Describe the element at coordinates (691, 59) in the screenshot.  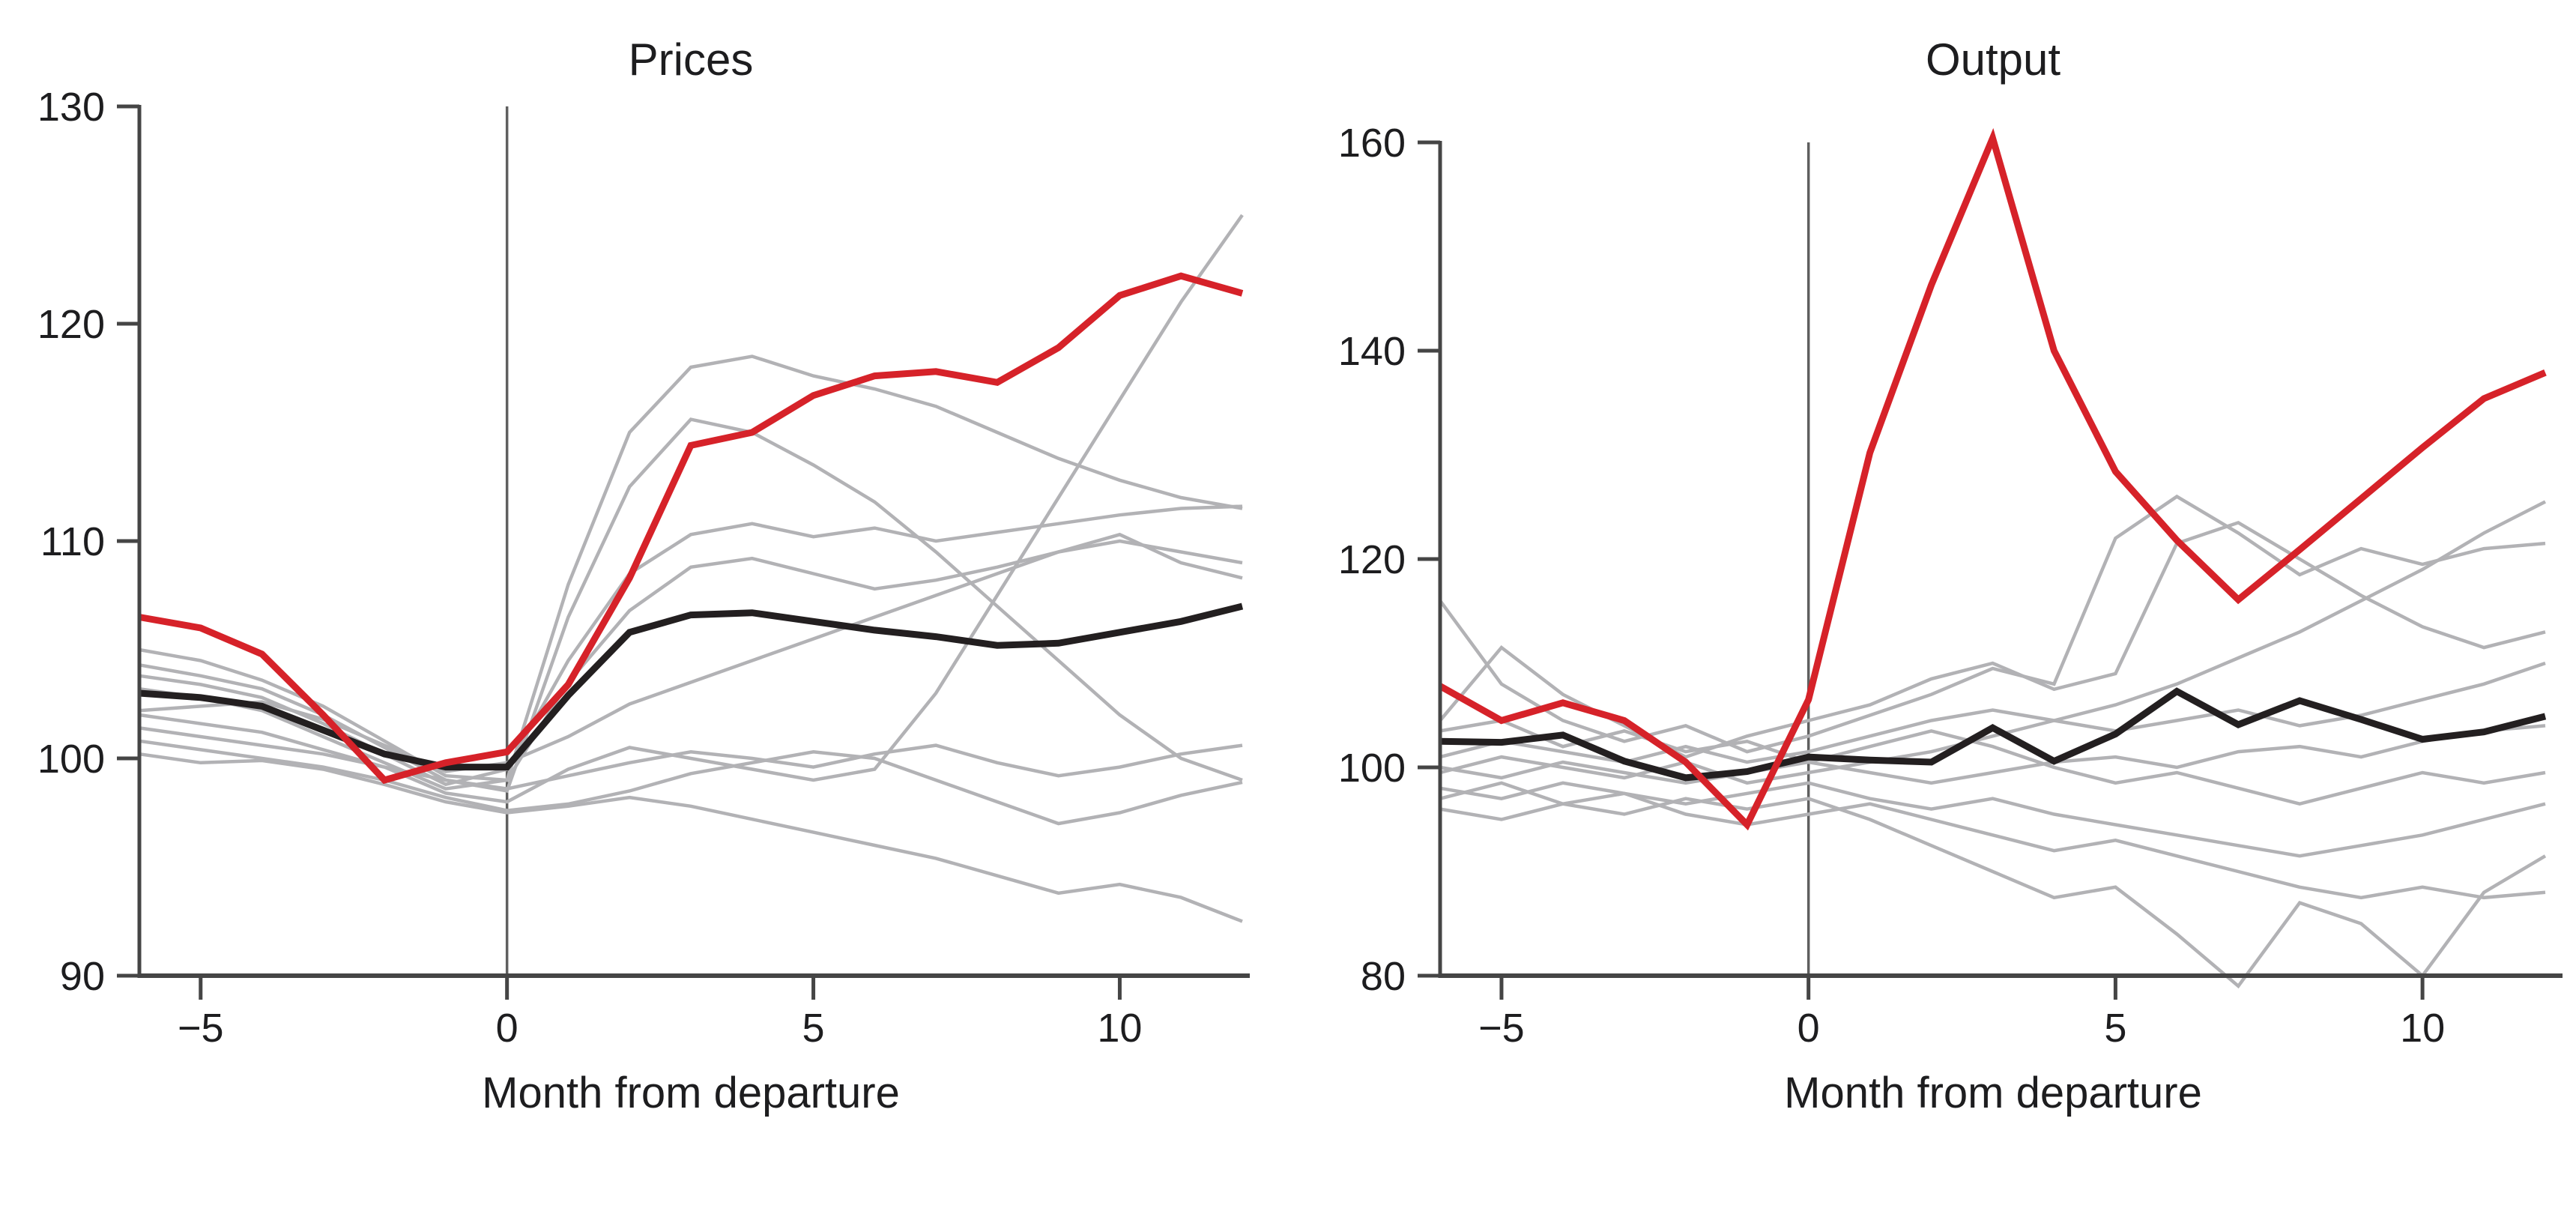
I see `prices-title: Prices` at that location.